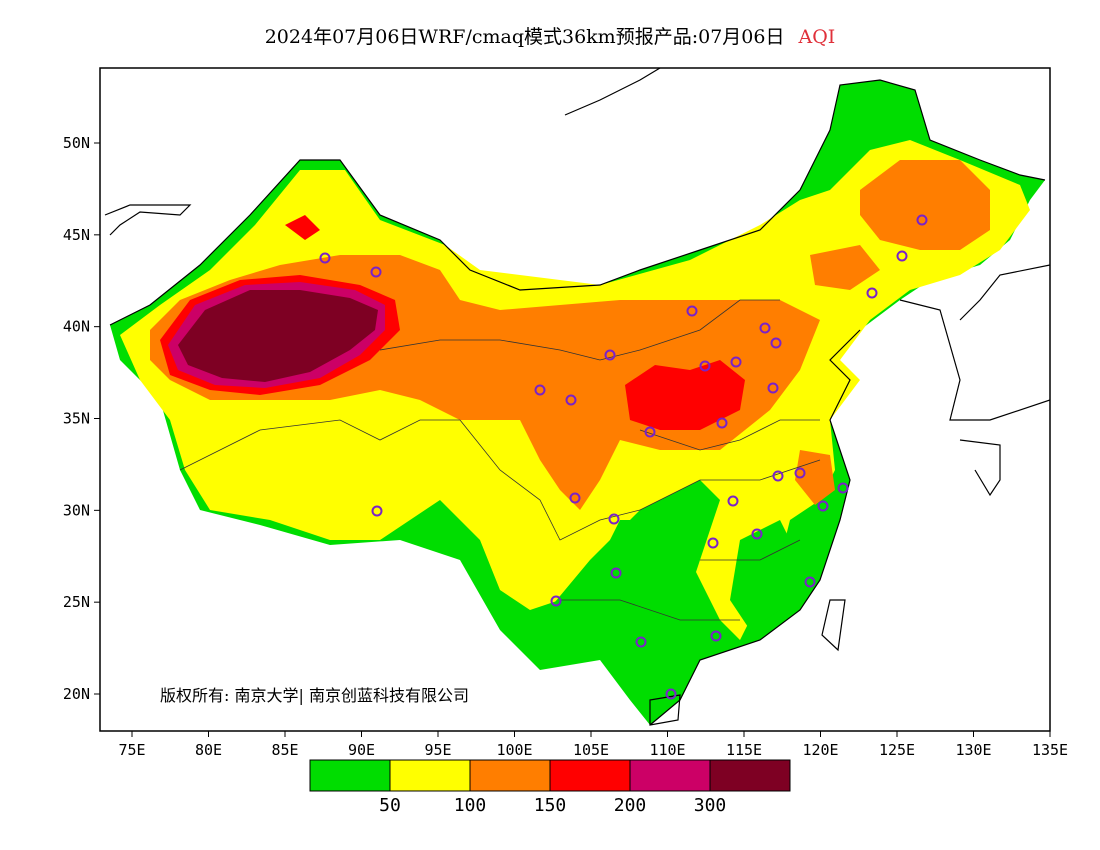 This screenshot has width=1100, height=850. I want to click on y-tick-label: 25N, so click(76, 602).